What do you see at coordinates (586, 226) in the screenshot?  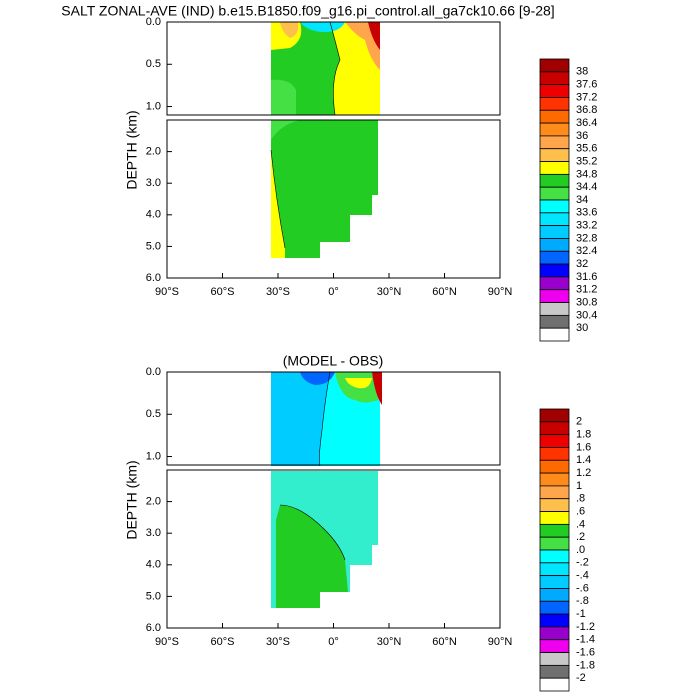 I see `colorbar-label: 33.2` at bounding box center [586, 226].